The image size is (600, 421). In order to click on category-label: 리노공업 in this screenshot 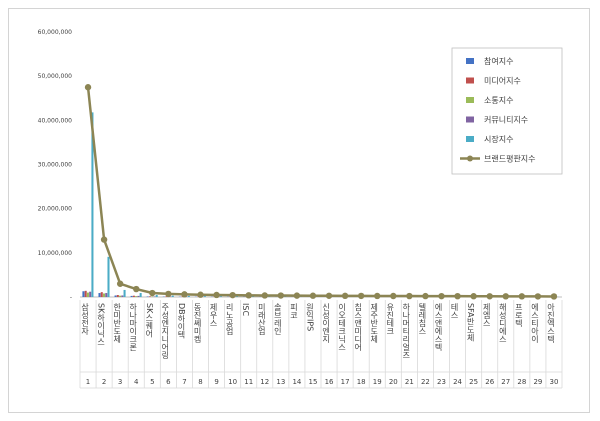, I will do `click(229, 319)`.